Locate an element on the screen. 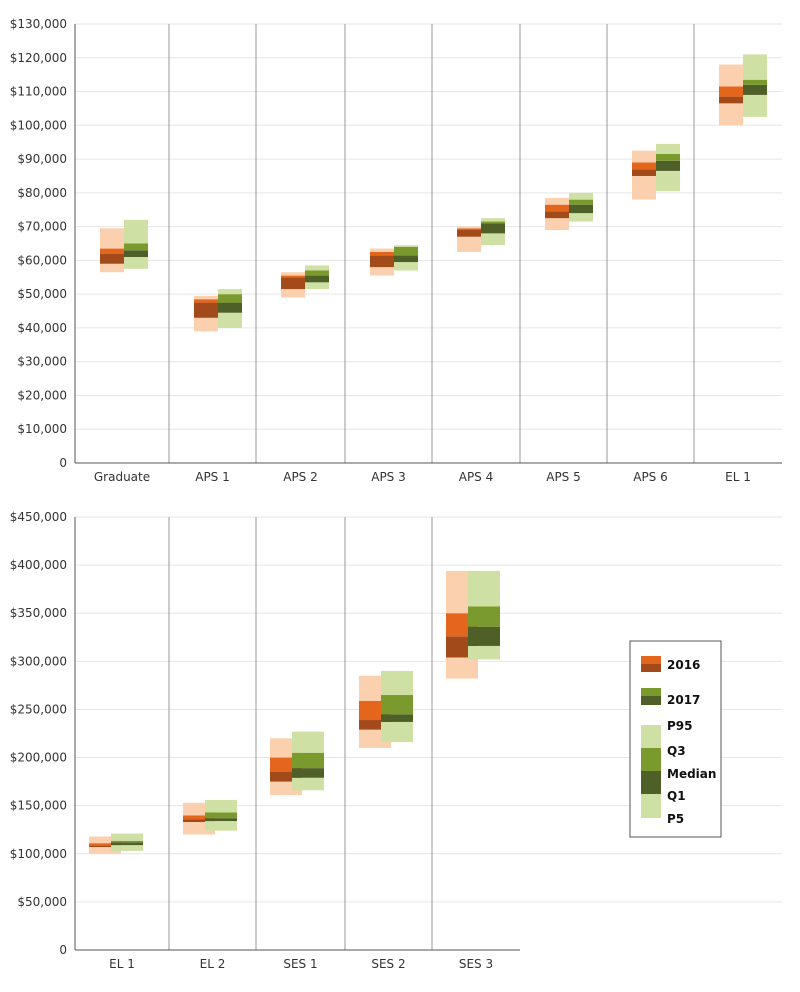 The width and height of the screenshot is (800, 992). box-aps-4-2017-q3-p95 is located at coordinates (493, 220).